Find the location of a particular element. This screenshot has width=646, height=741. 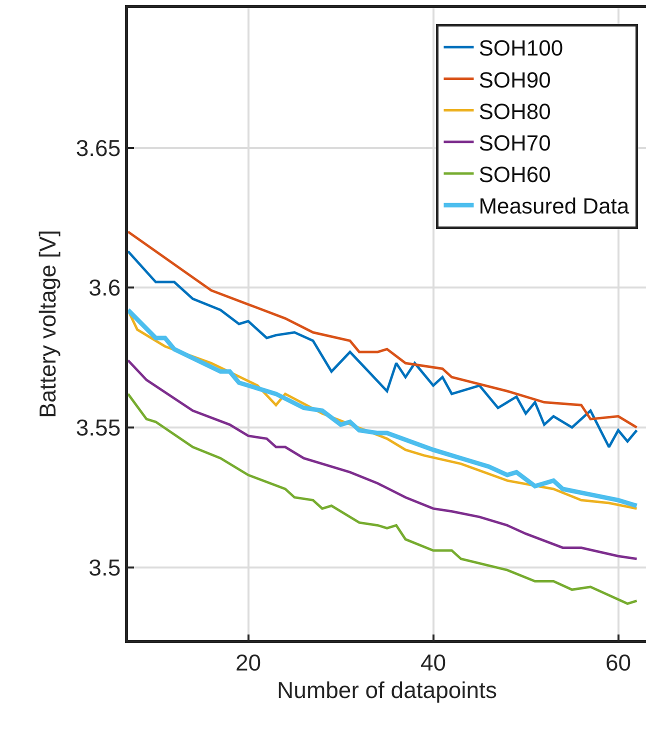

y-tick-label: 3.65 is located at coordinates (98, 147).